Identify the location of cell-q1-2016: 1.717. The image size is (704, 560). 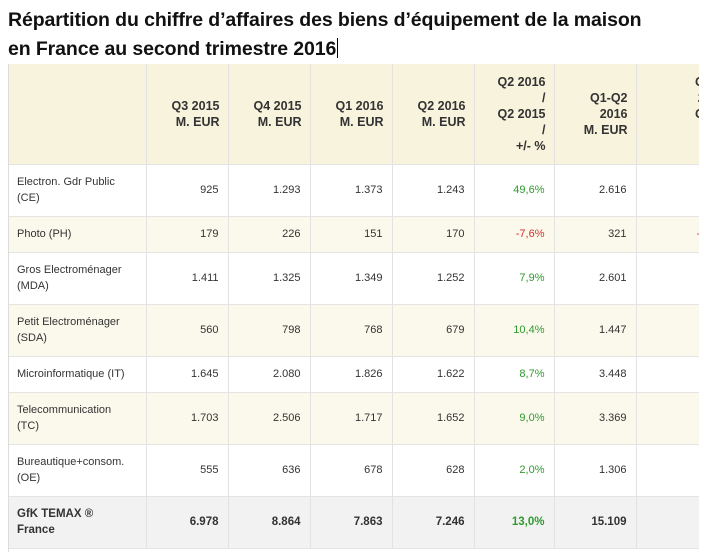
(351, 418).